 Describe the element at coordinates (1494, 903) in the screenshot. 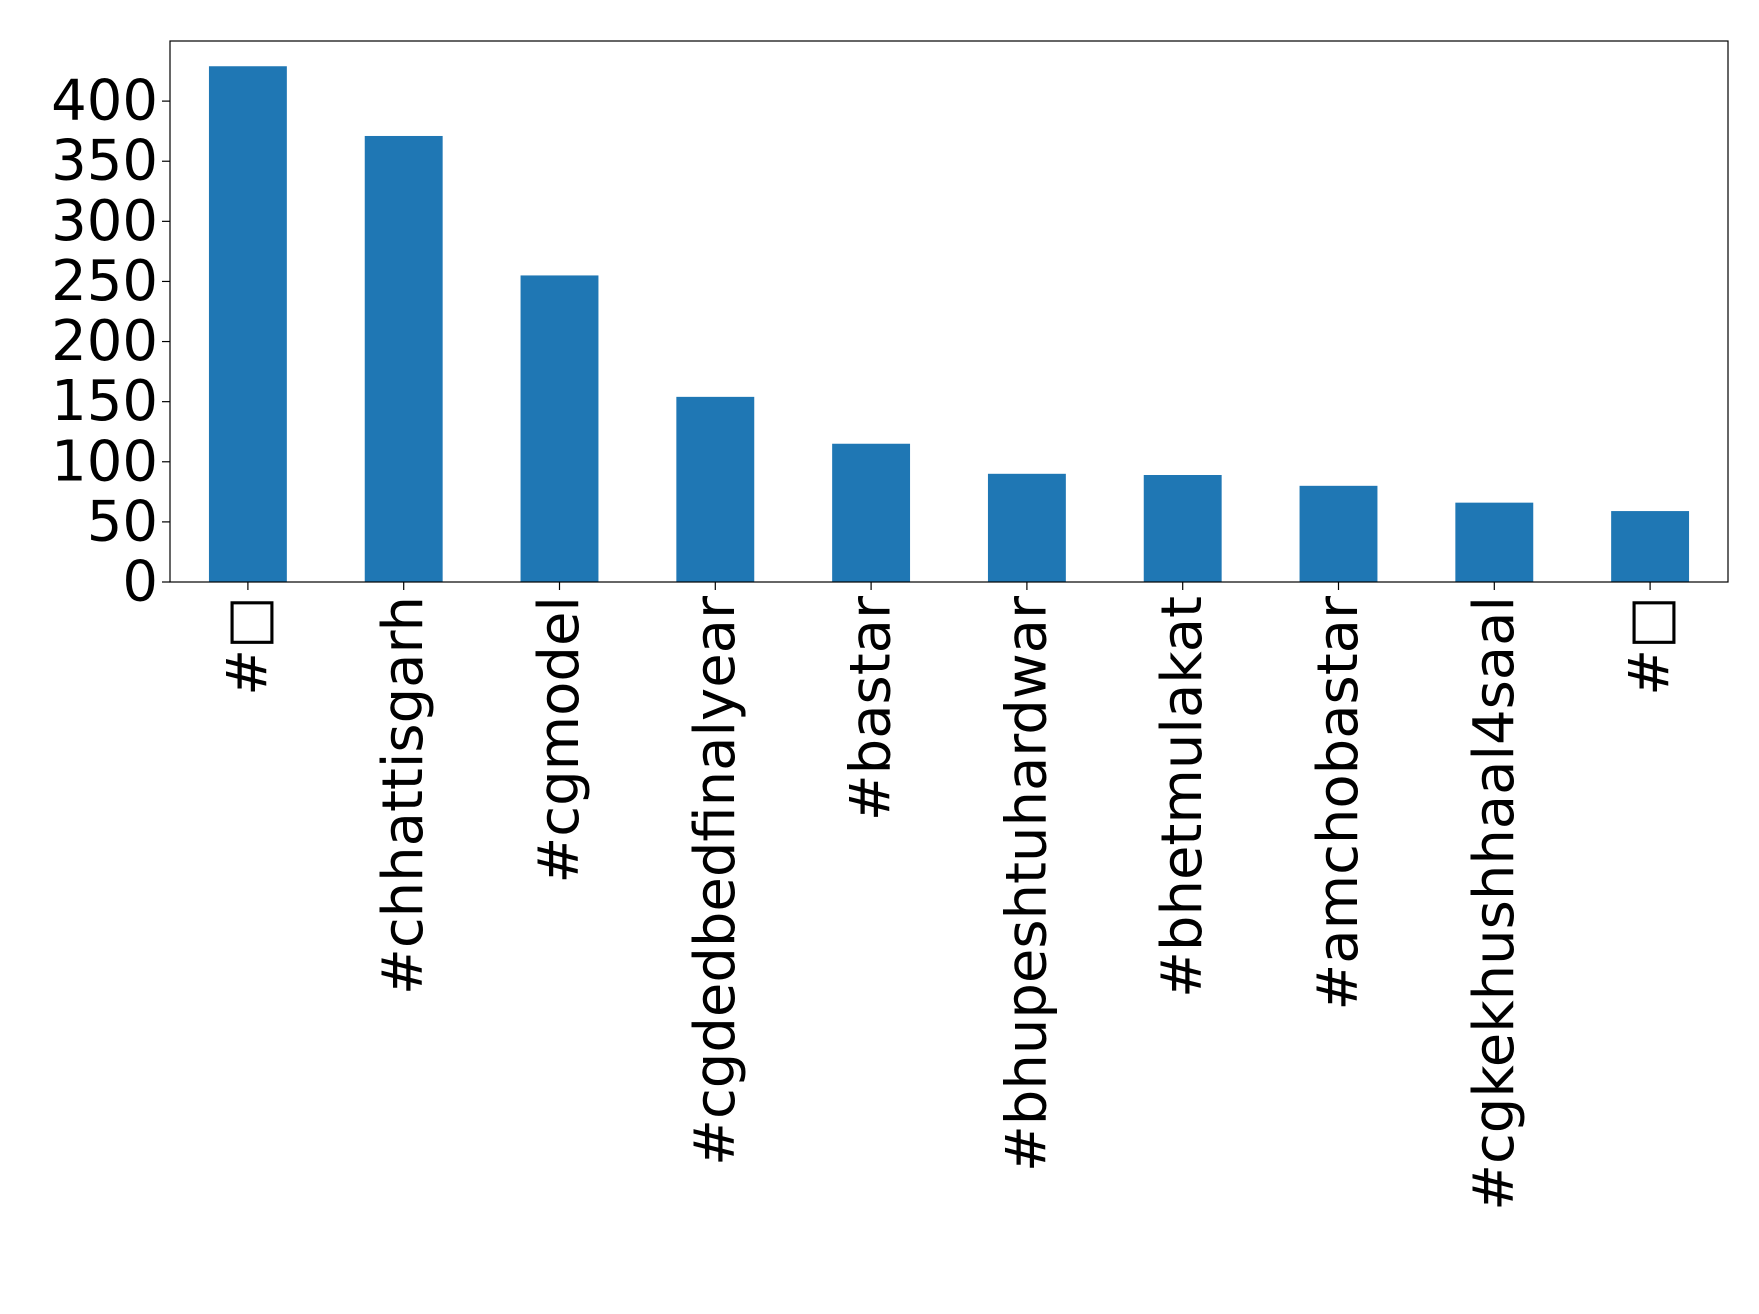

I see `x-tick-label: #cgkekhushhaal4saal` at that location.